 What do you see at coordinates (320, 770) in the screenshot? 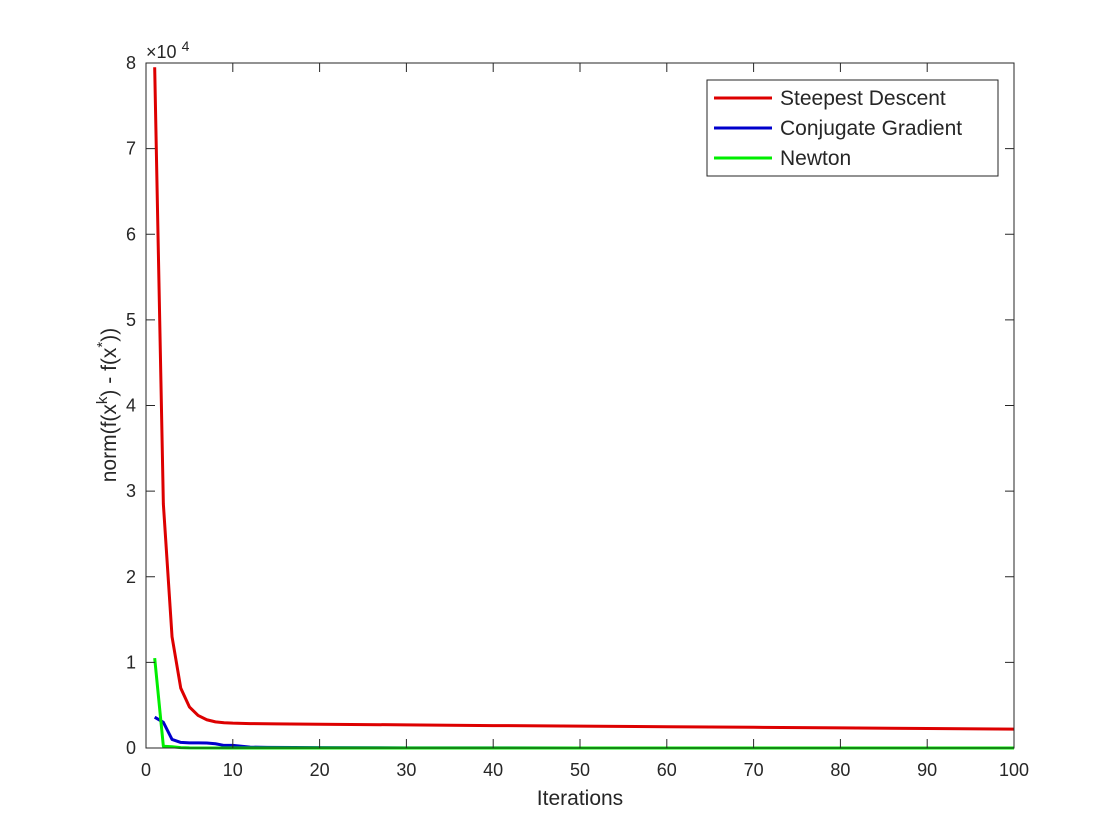
I see `x-tick-label: 20` at bounding box center [320, 770].